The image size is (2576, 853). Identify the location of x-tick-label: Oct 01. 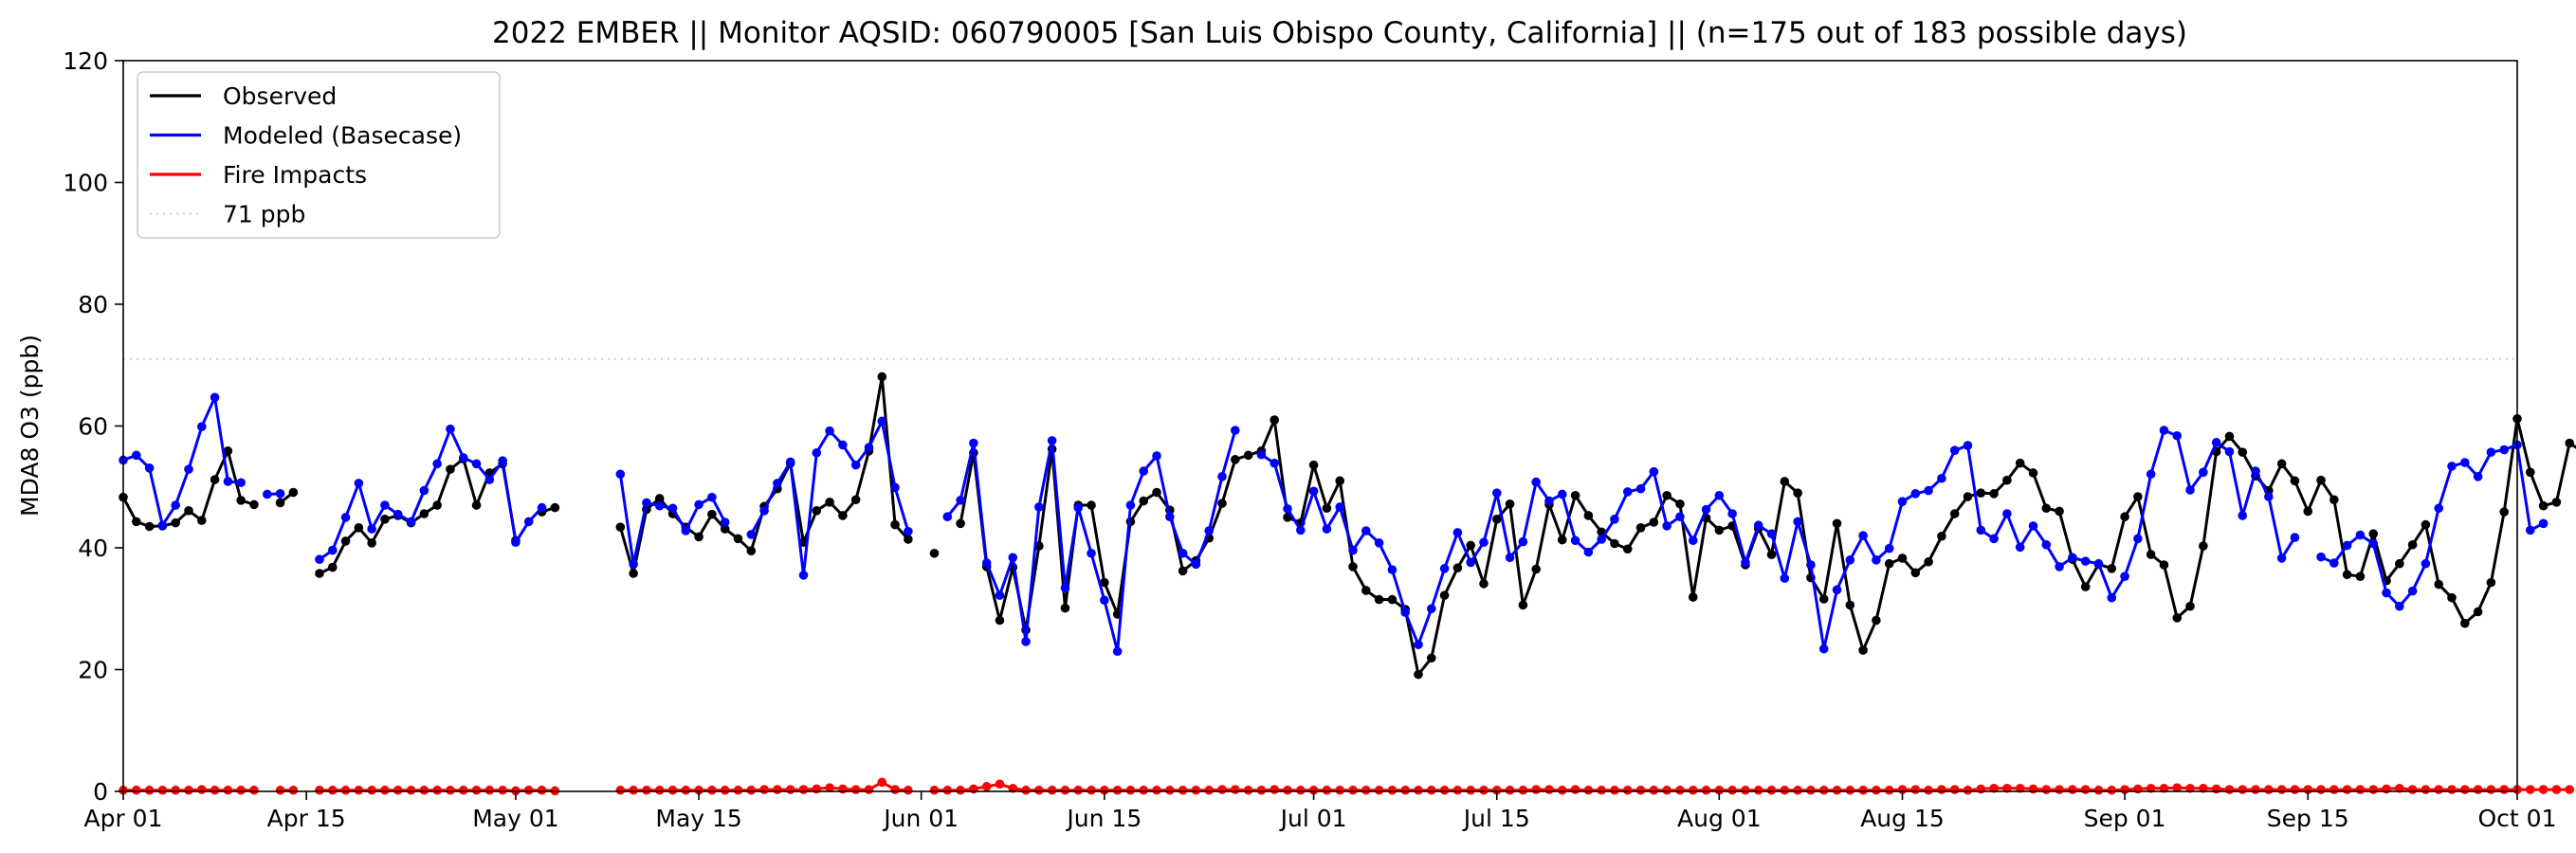
(2517, 818).